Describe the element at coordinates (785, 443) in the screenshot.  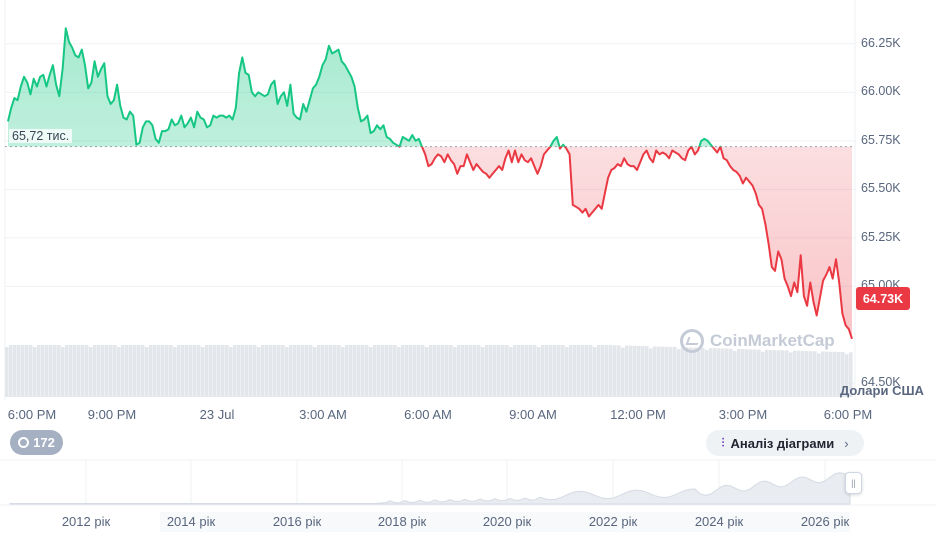
I see `chart-analysis-button: ⫶ Аналіз діаграми ›` at that location.